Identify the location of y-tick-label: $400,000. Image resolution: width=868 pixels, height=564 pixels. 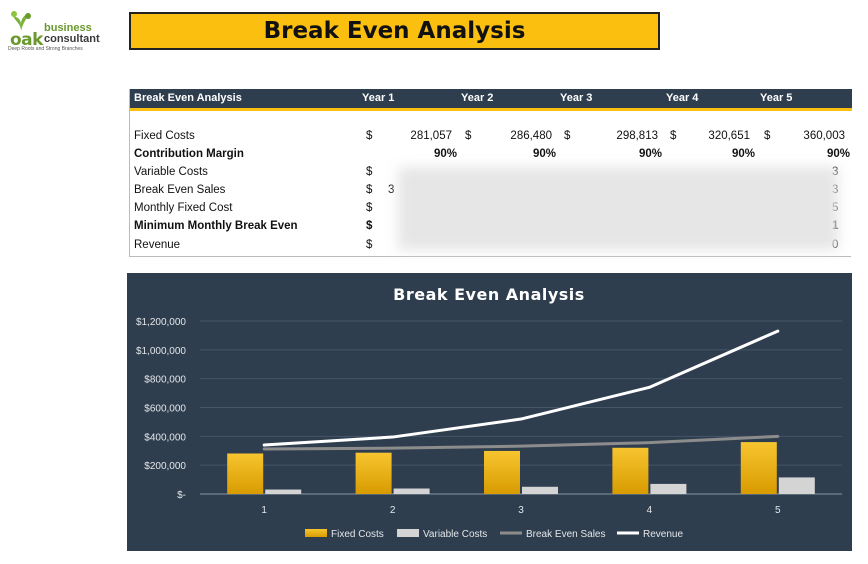
(165, 437).